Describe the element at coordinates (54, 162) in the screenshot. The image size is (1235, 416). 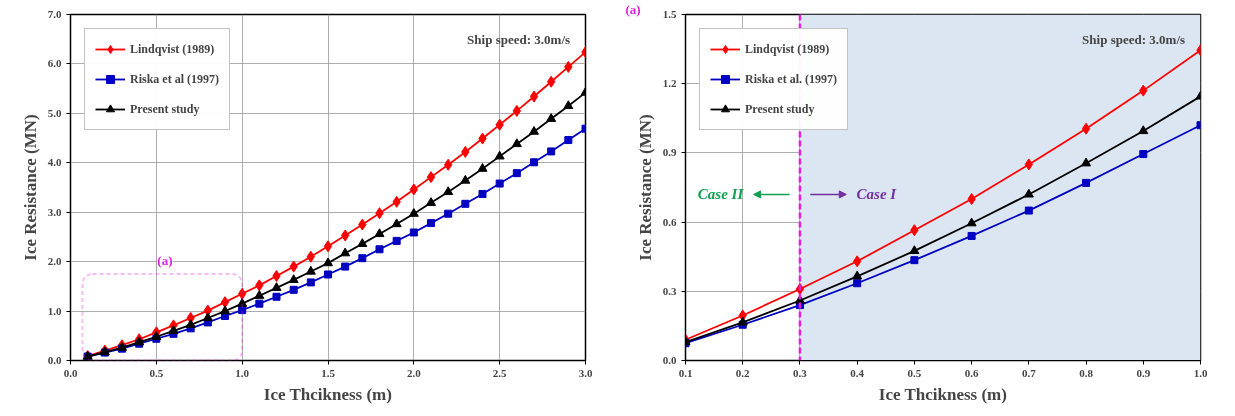
I see `y-tick-label: 4.0` at that location.